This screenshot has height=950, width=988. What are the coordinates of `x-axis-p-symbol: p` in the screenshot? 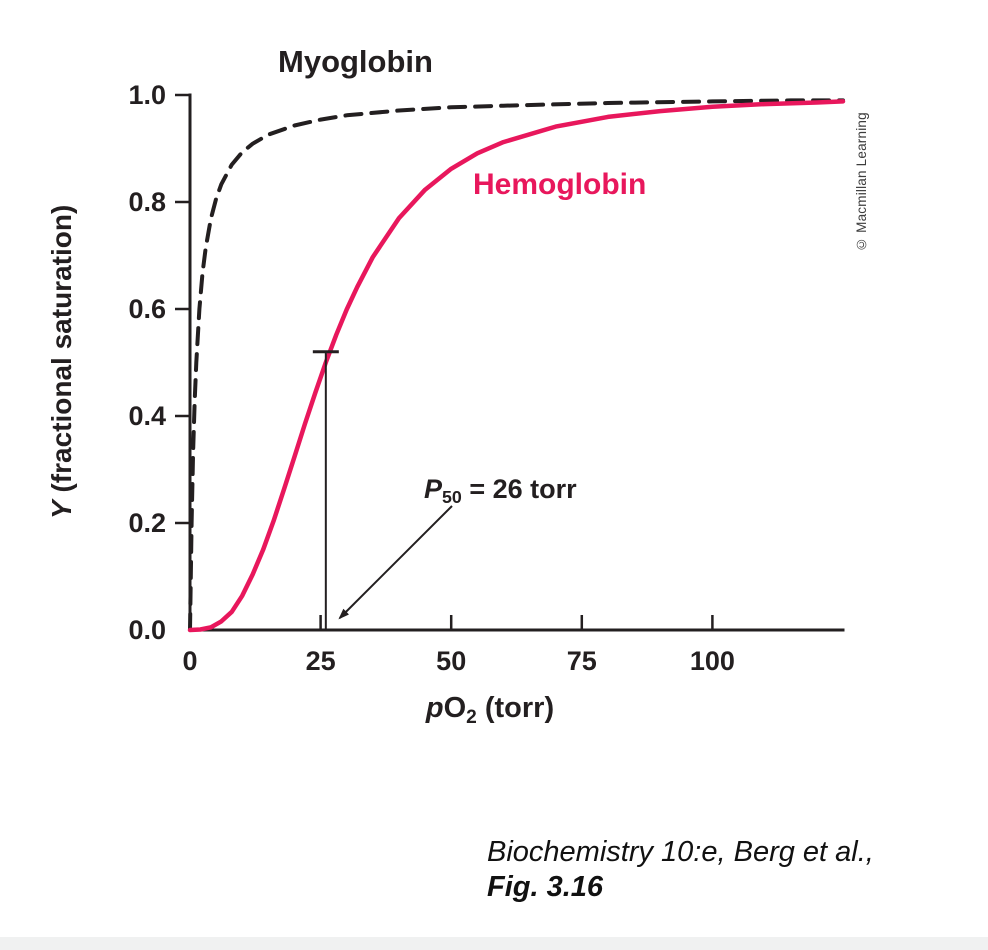 It's located at (434, 708).